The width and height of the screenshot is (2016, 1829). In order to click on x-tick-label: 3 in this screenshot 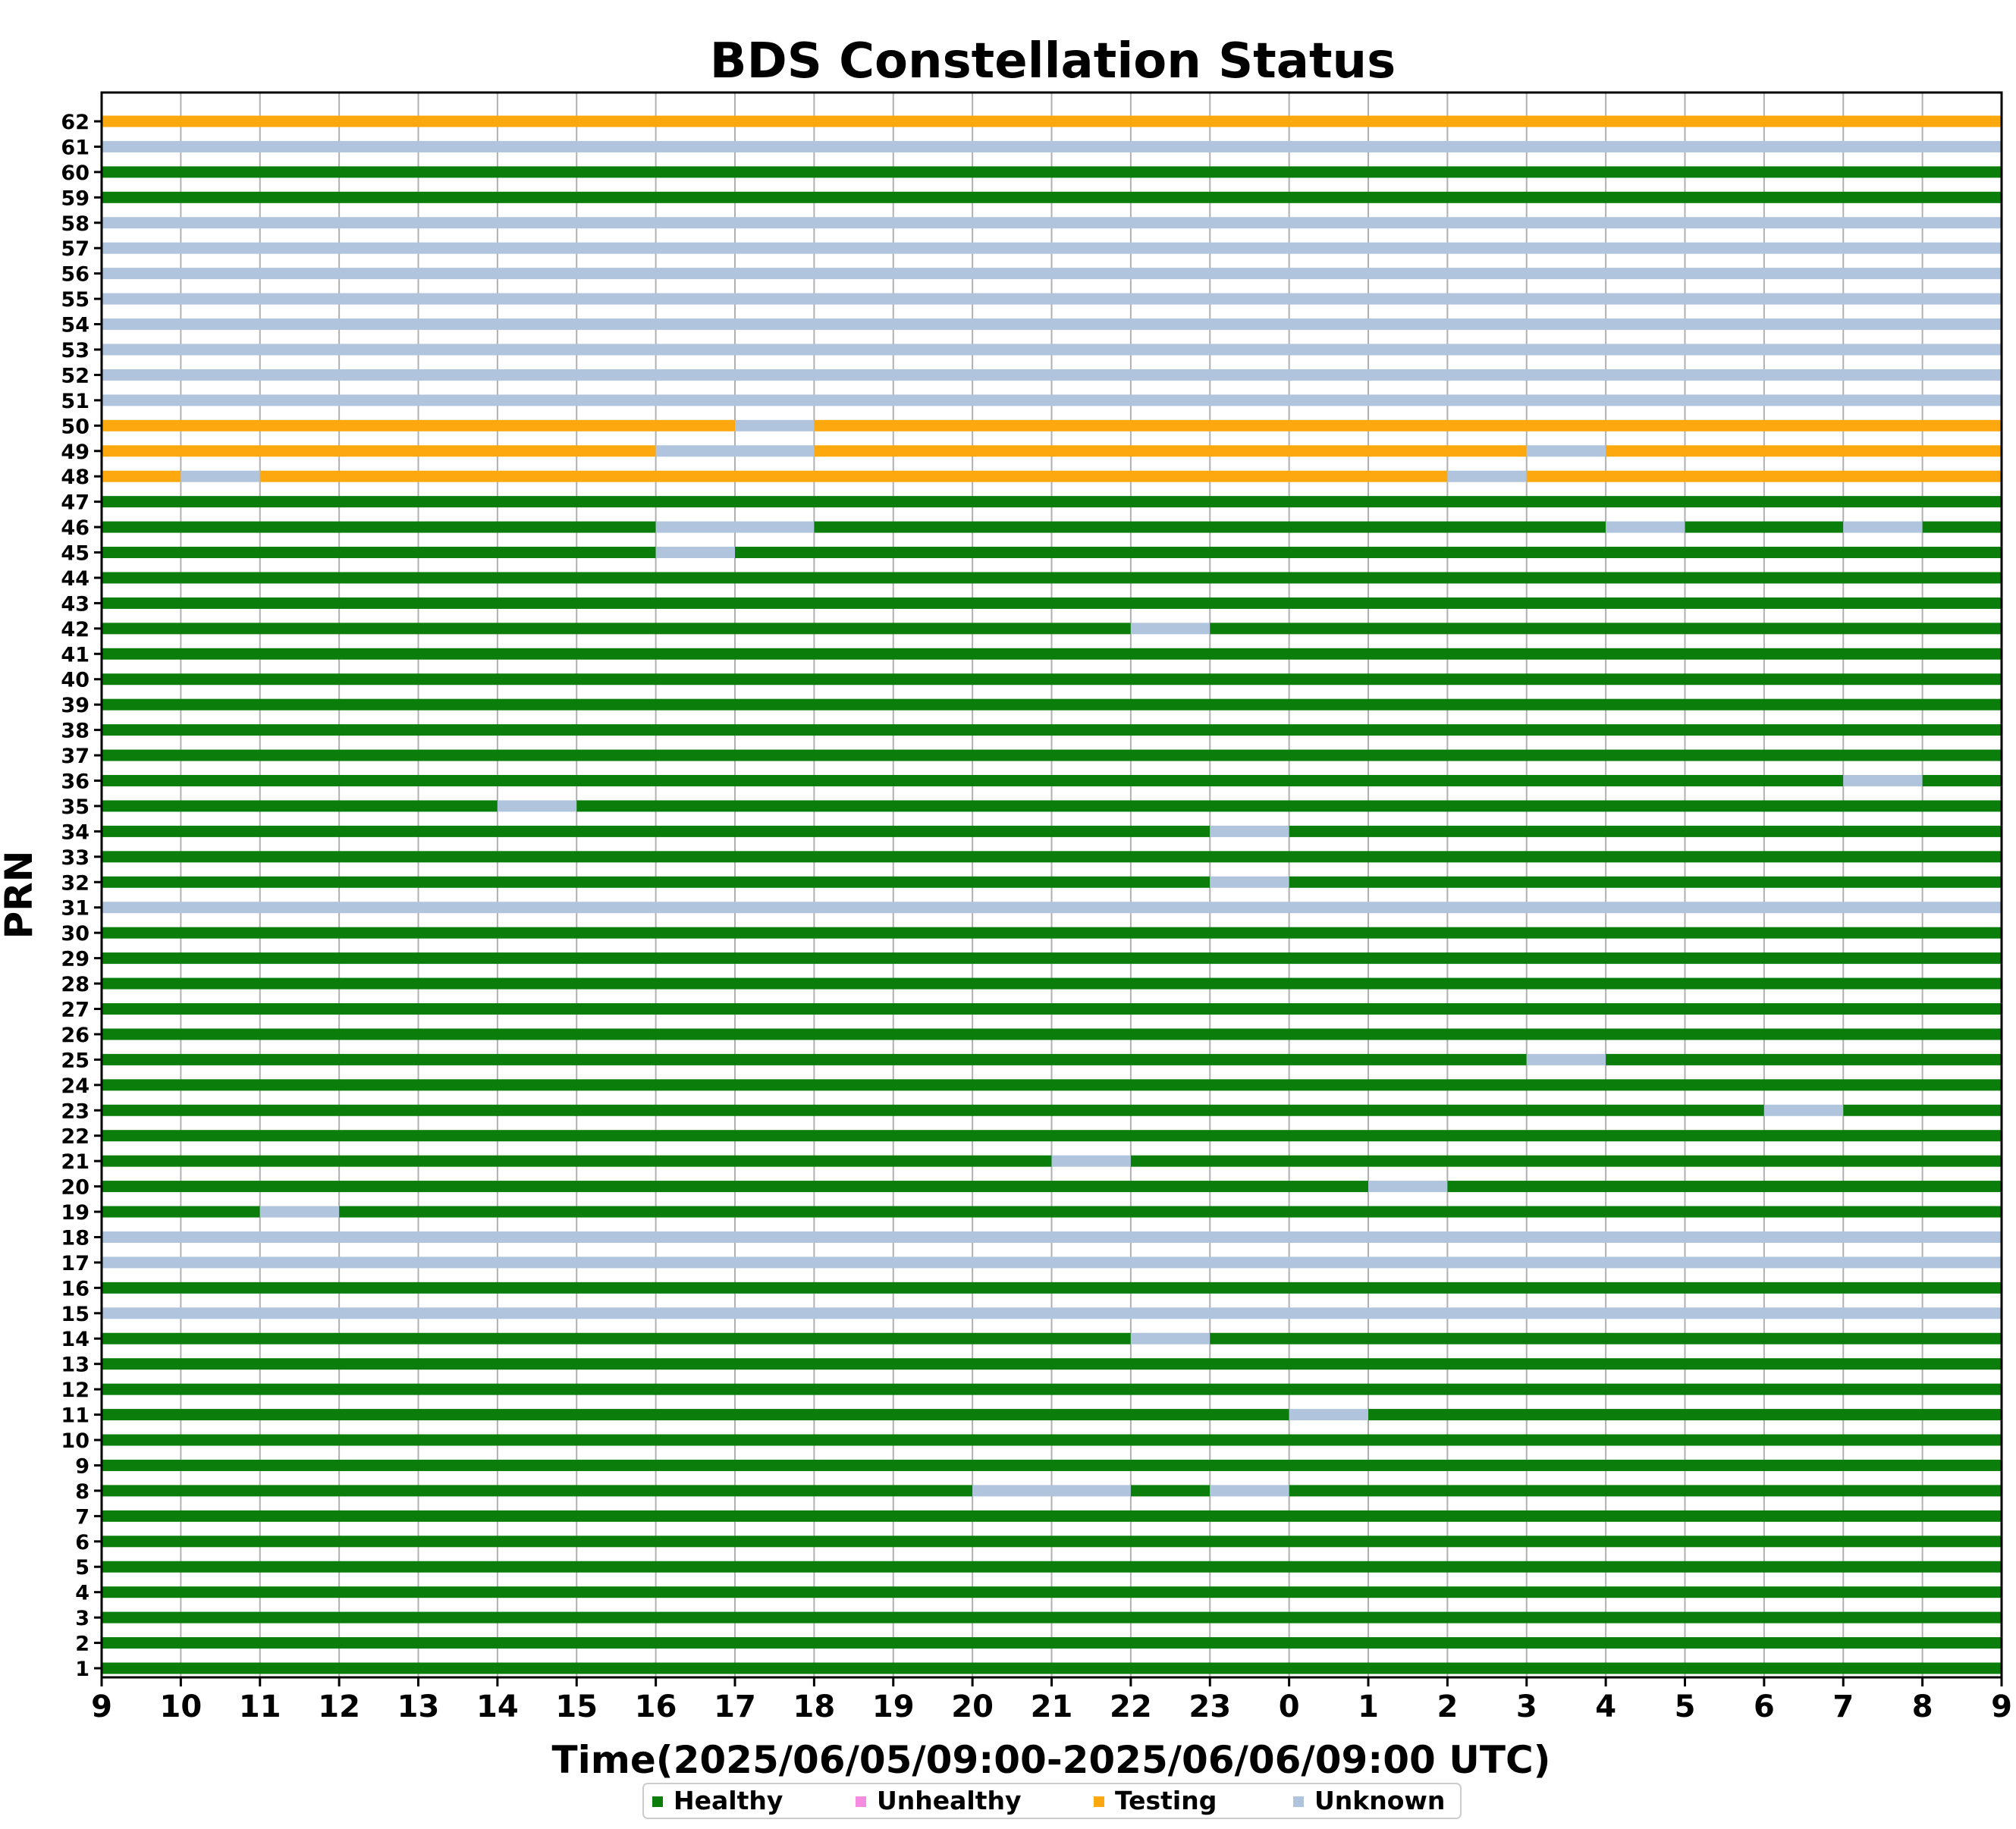, I will do `click(1526, 1706)`.